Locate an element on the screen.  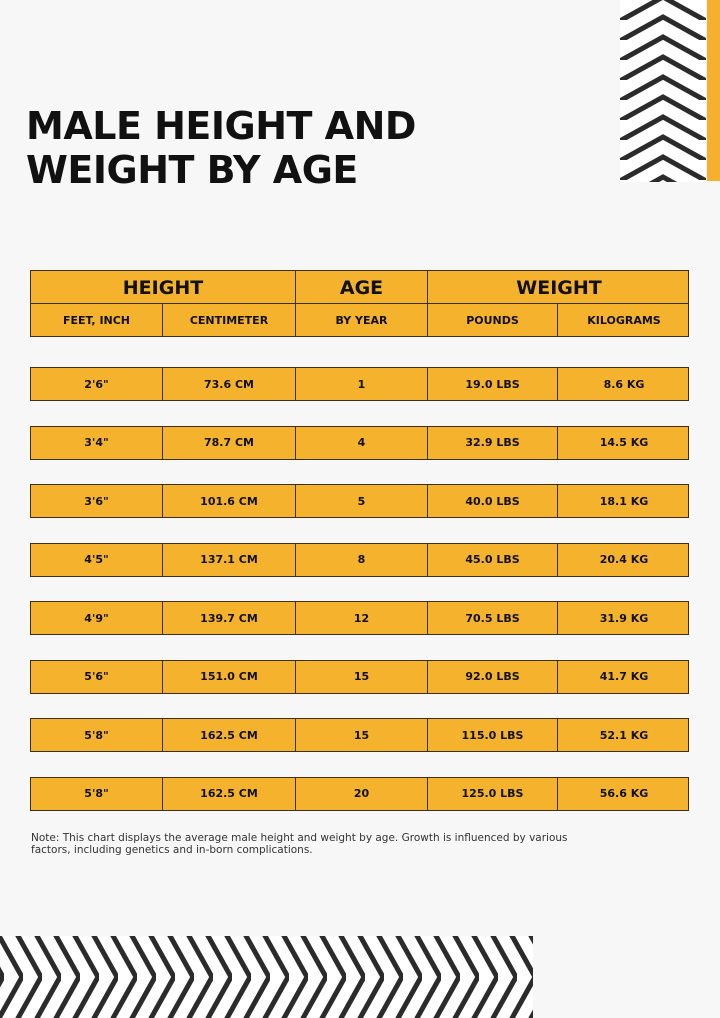
cell-feet-inch: 4'5" is located at coordinates (97, 559).